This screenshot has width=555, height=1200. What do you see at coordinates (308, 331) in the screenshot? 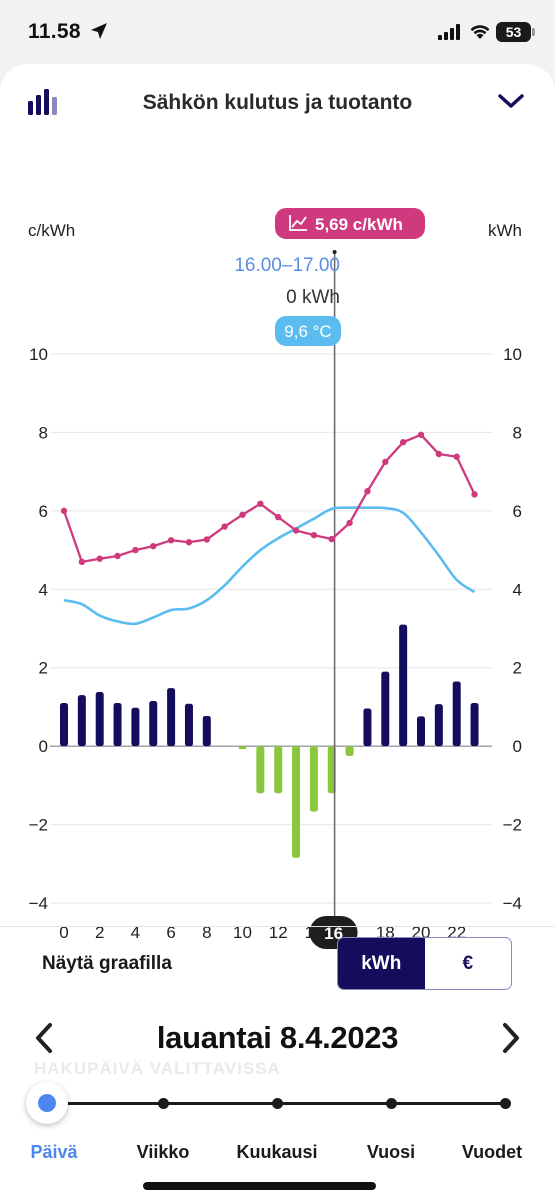
I see `temperature-badge` at bounding box center [308, 331].